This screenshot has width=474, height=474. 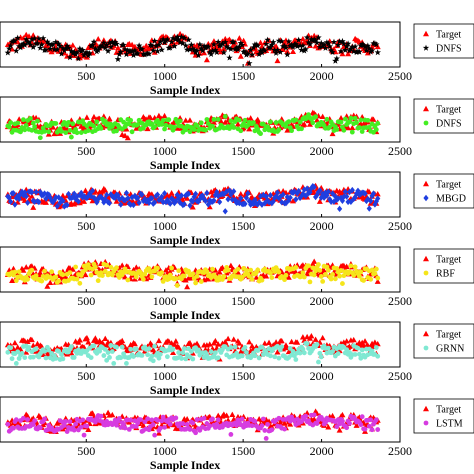 What do you see at coordinates (451, 199) in the screenshot?
I see `legend-label: MBGD` at bounding box center [451, 199].